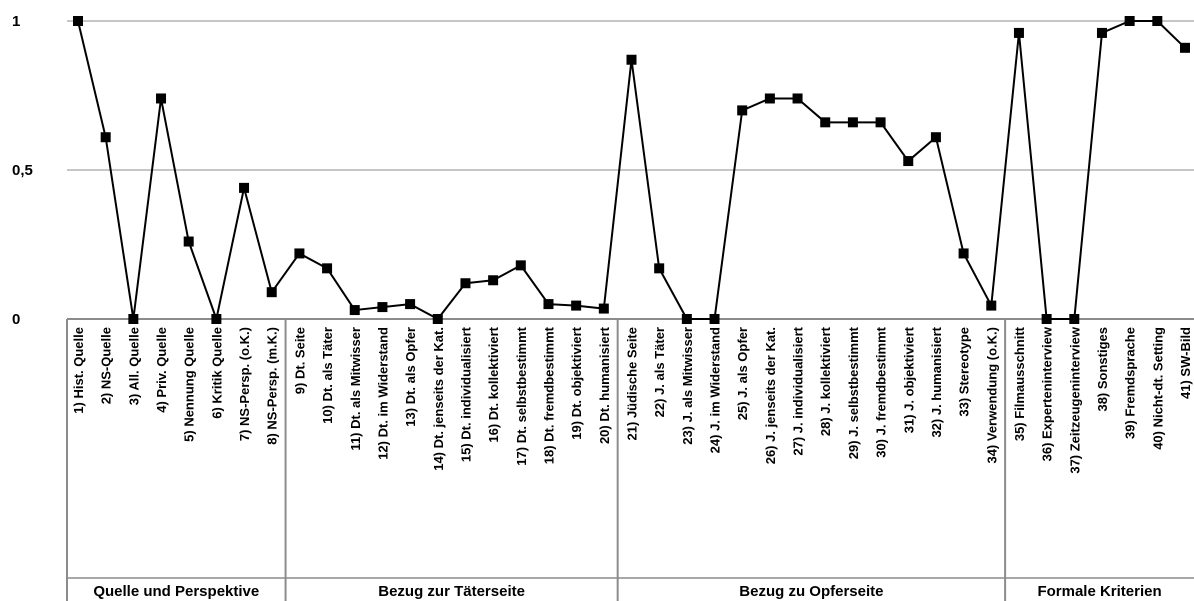 Image resolution: width=1194 pixels, height=601 pixels. Describe the element at coordinates (881, 391) in the screenshot. I see `category-label: 30) J. fremdbestimmt` at that location.